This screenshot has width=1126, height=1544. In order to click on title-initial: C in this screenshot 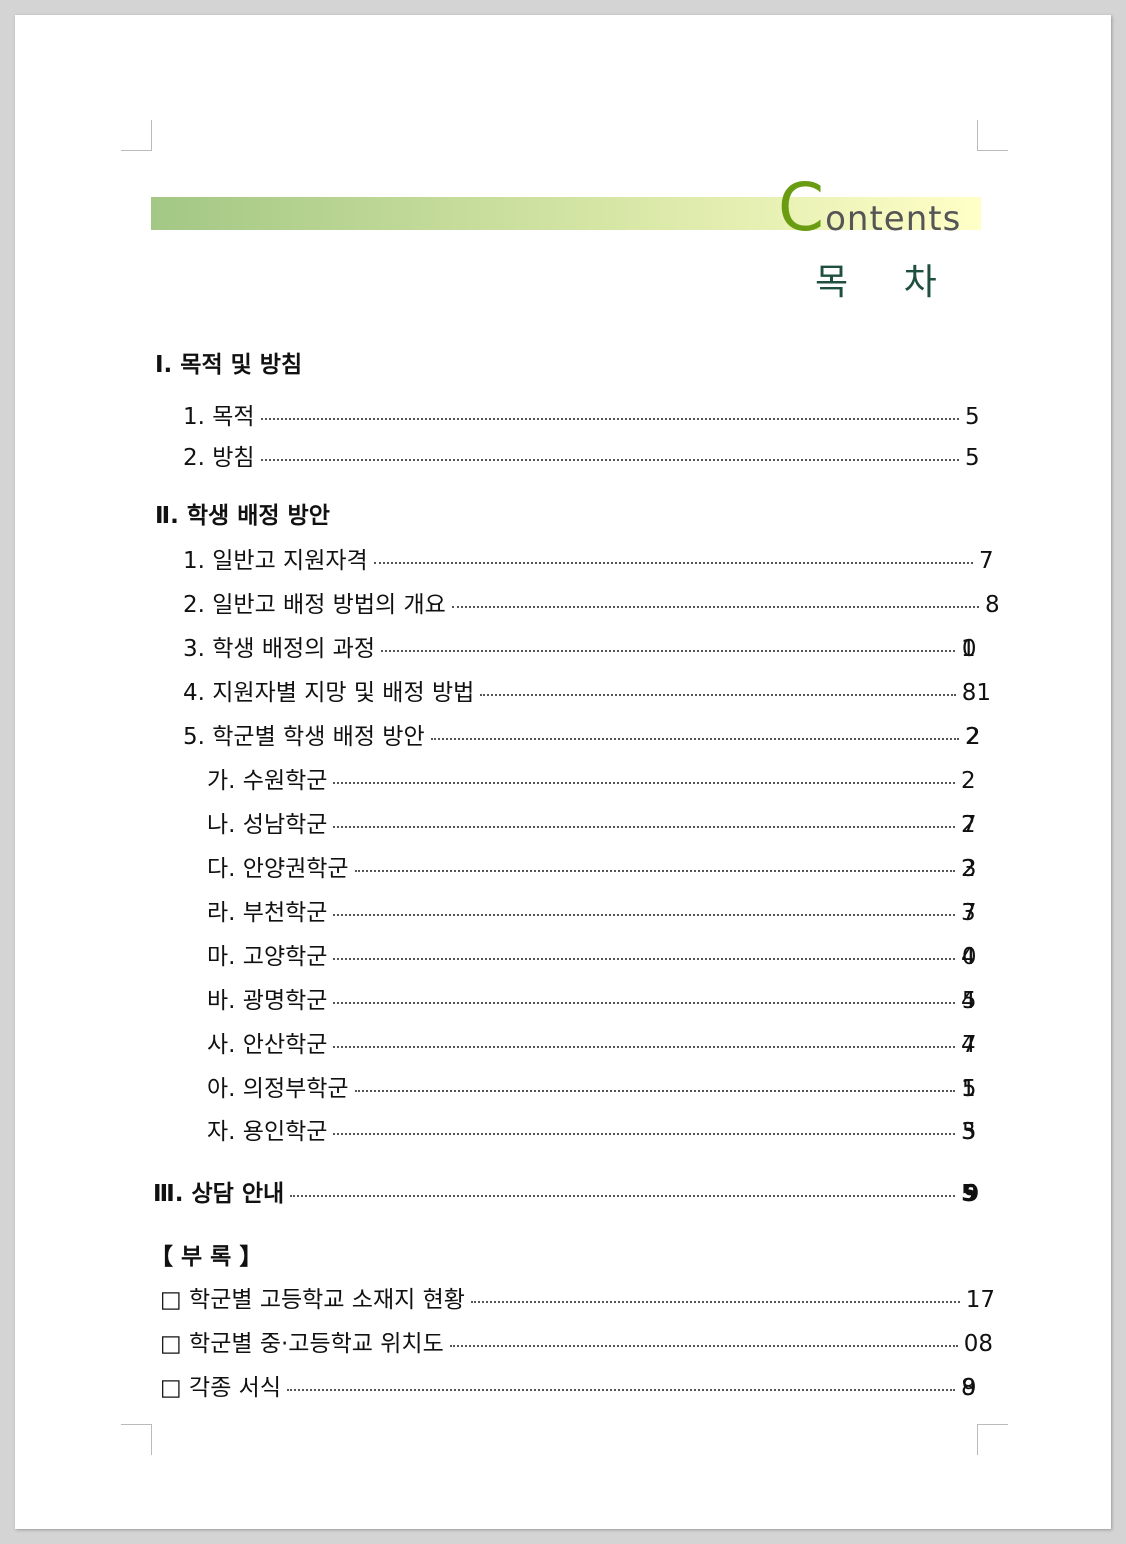, I will do `click(802, 207)`.